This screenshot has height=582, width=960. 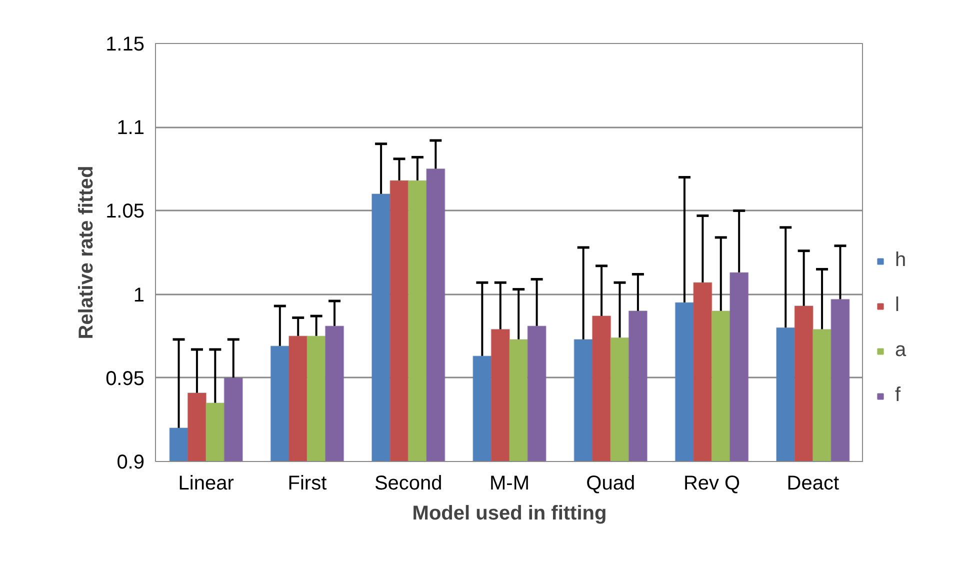 I want to click on y-tick-label: 1, so click(x=138, y=295).